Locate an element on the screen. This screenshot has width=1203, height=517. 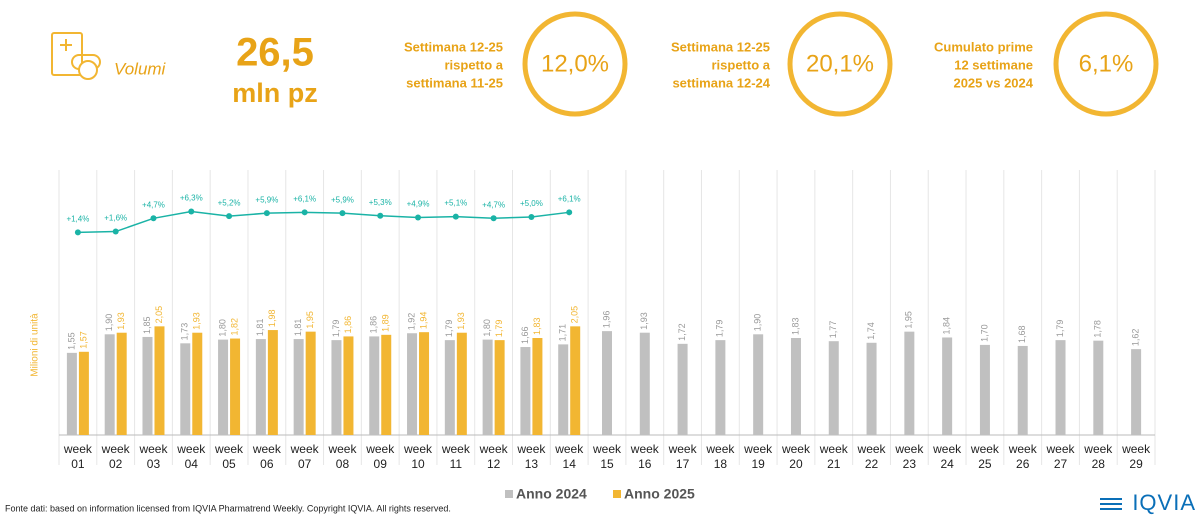
growth-label: +6,3% is located at coordinates (191, 198).